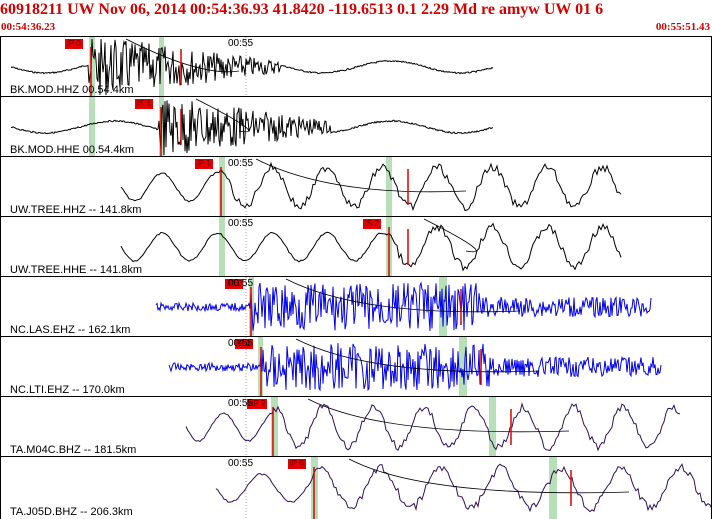  Describe the element at coordinates (73, 450) in the screenshot. I see `channel-label: TA.M04C.BHZ -- 181.5km` at that location.